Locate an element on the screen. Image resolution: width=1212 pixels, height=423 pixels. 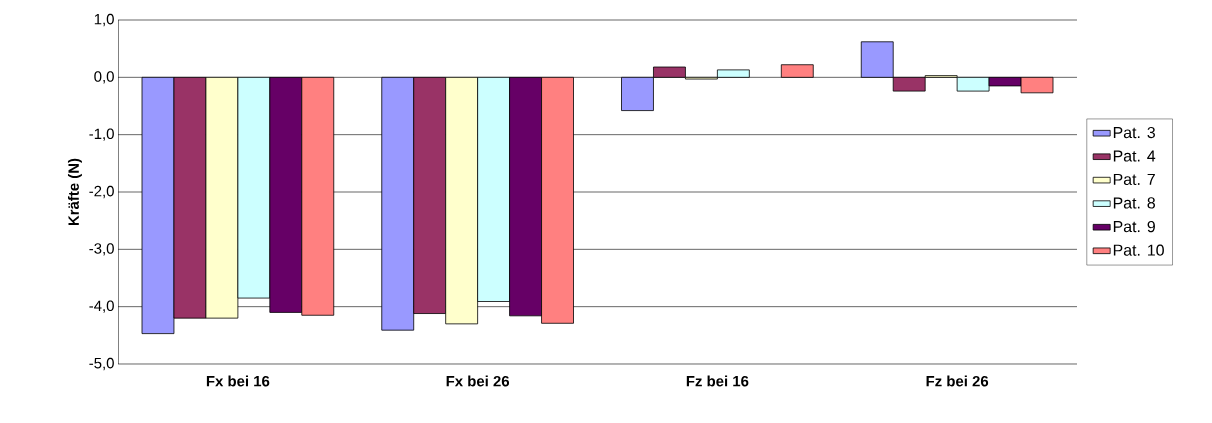
y-tick-label: 0,0 is located at coordinates (104, 77).